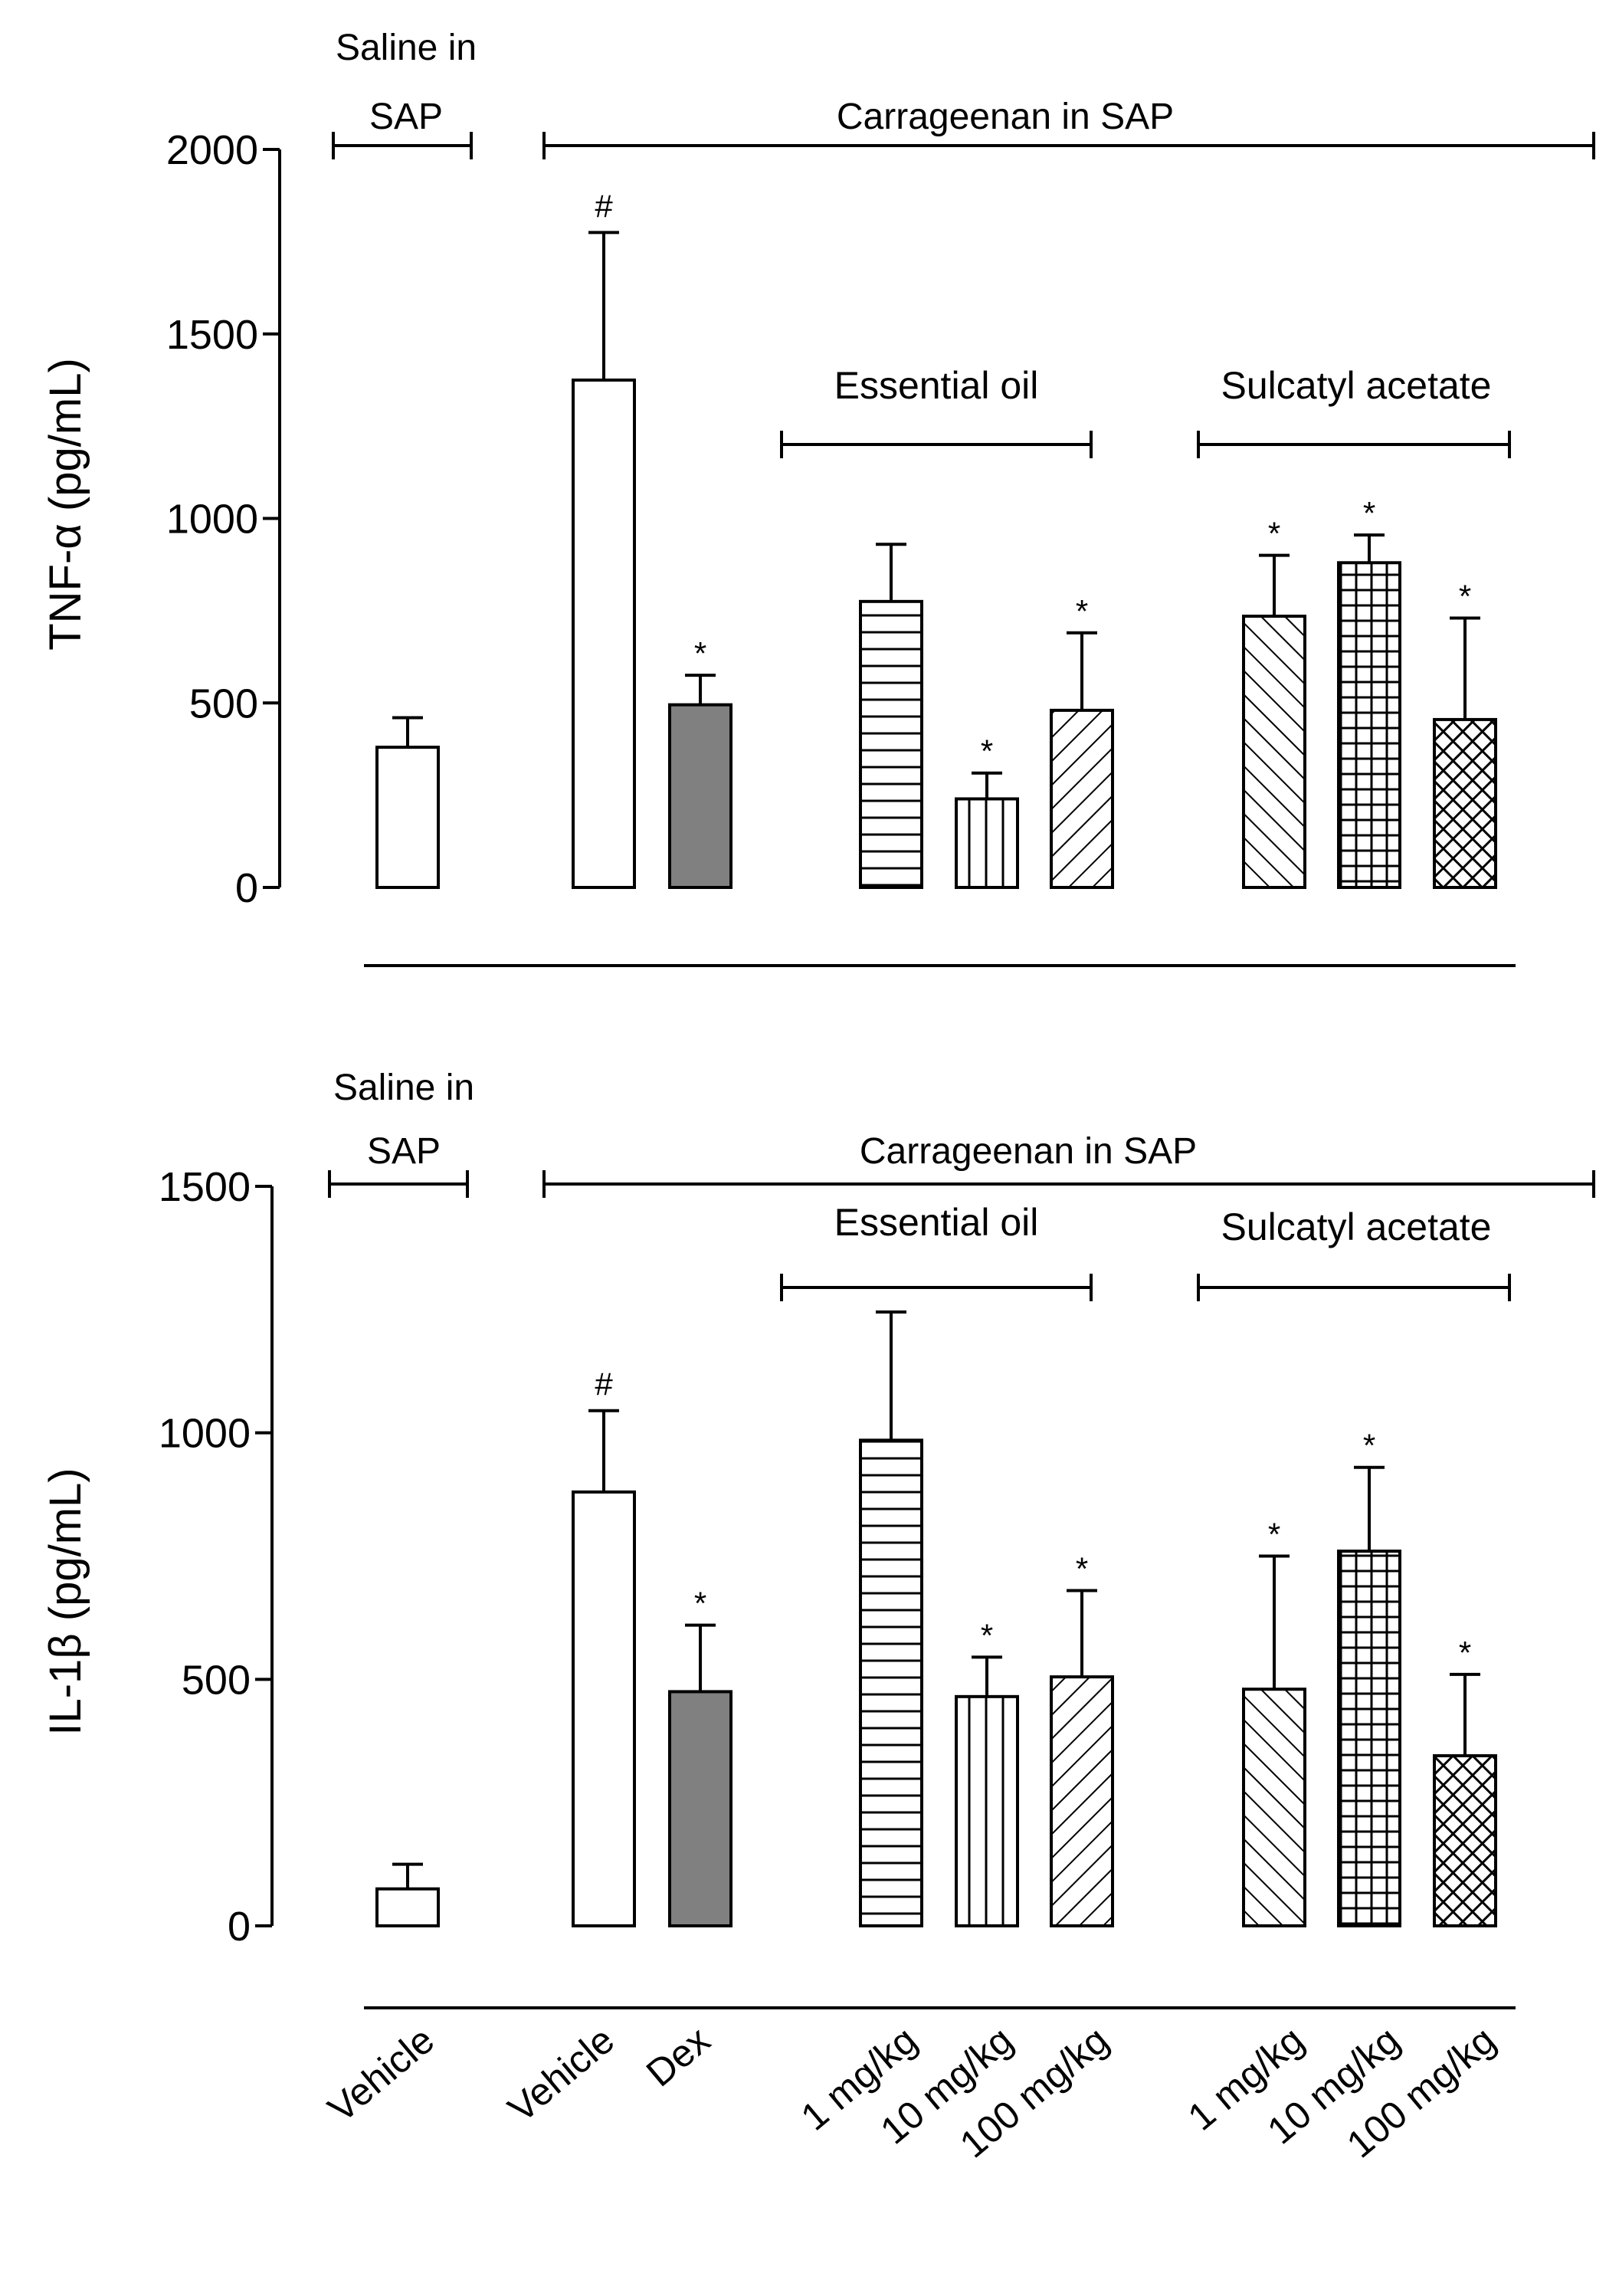  I want to click on x-category-label: Dex, so click(678, 2057).